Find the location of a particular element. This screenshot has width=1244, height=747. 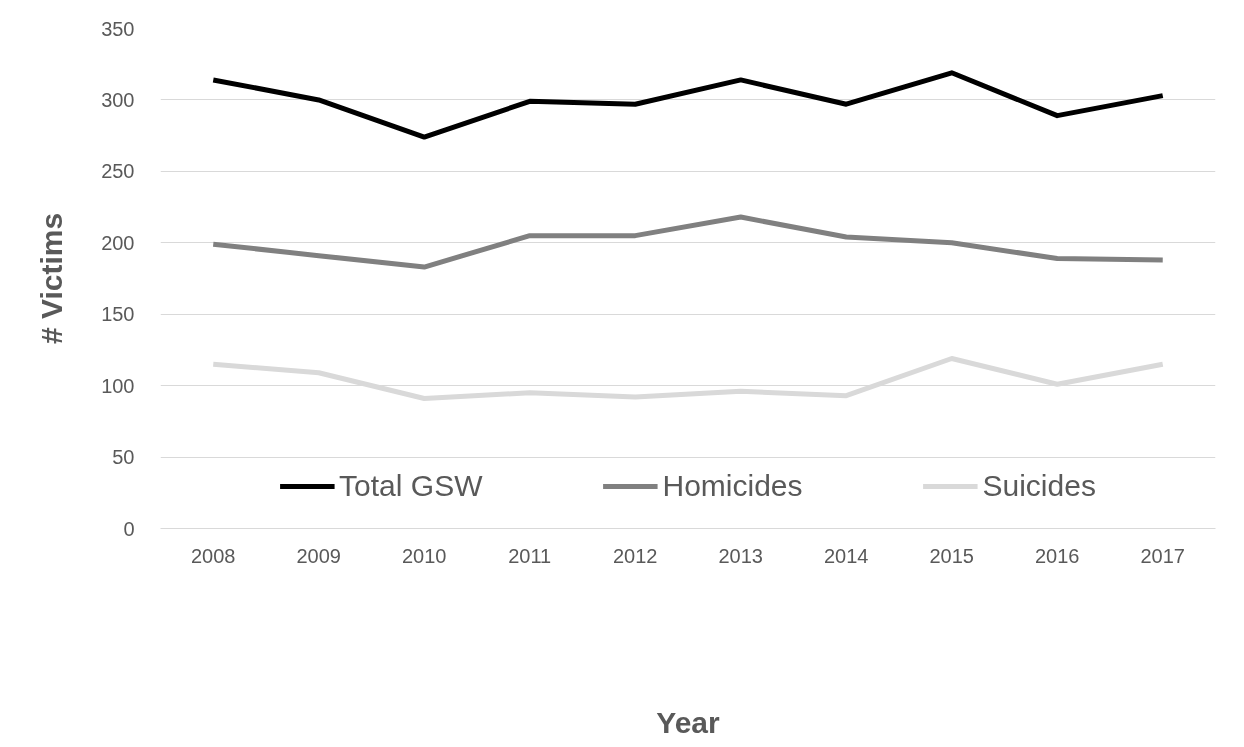

x-tick-label: 2013 is located at coordinates (740, 555).